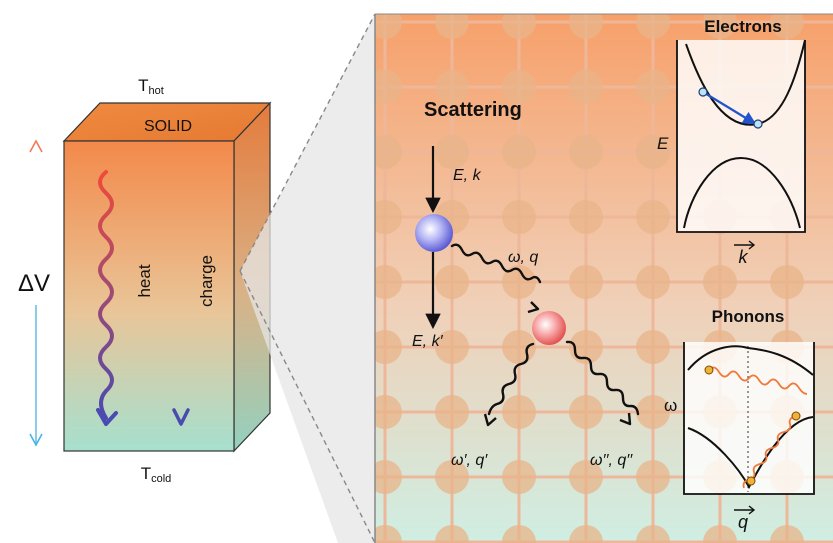 The width and height of the screenshot is (833, 543). I want to click on electron-particle, so click(434, 233).